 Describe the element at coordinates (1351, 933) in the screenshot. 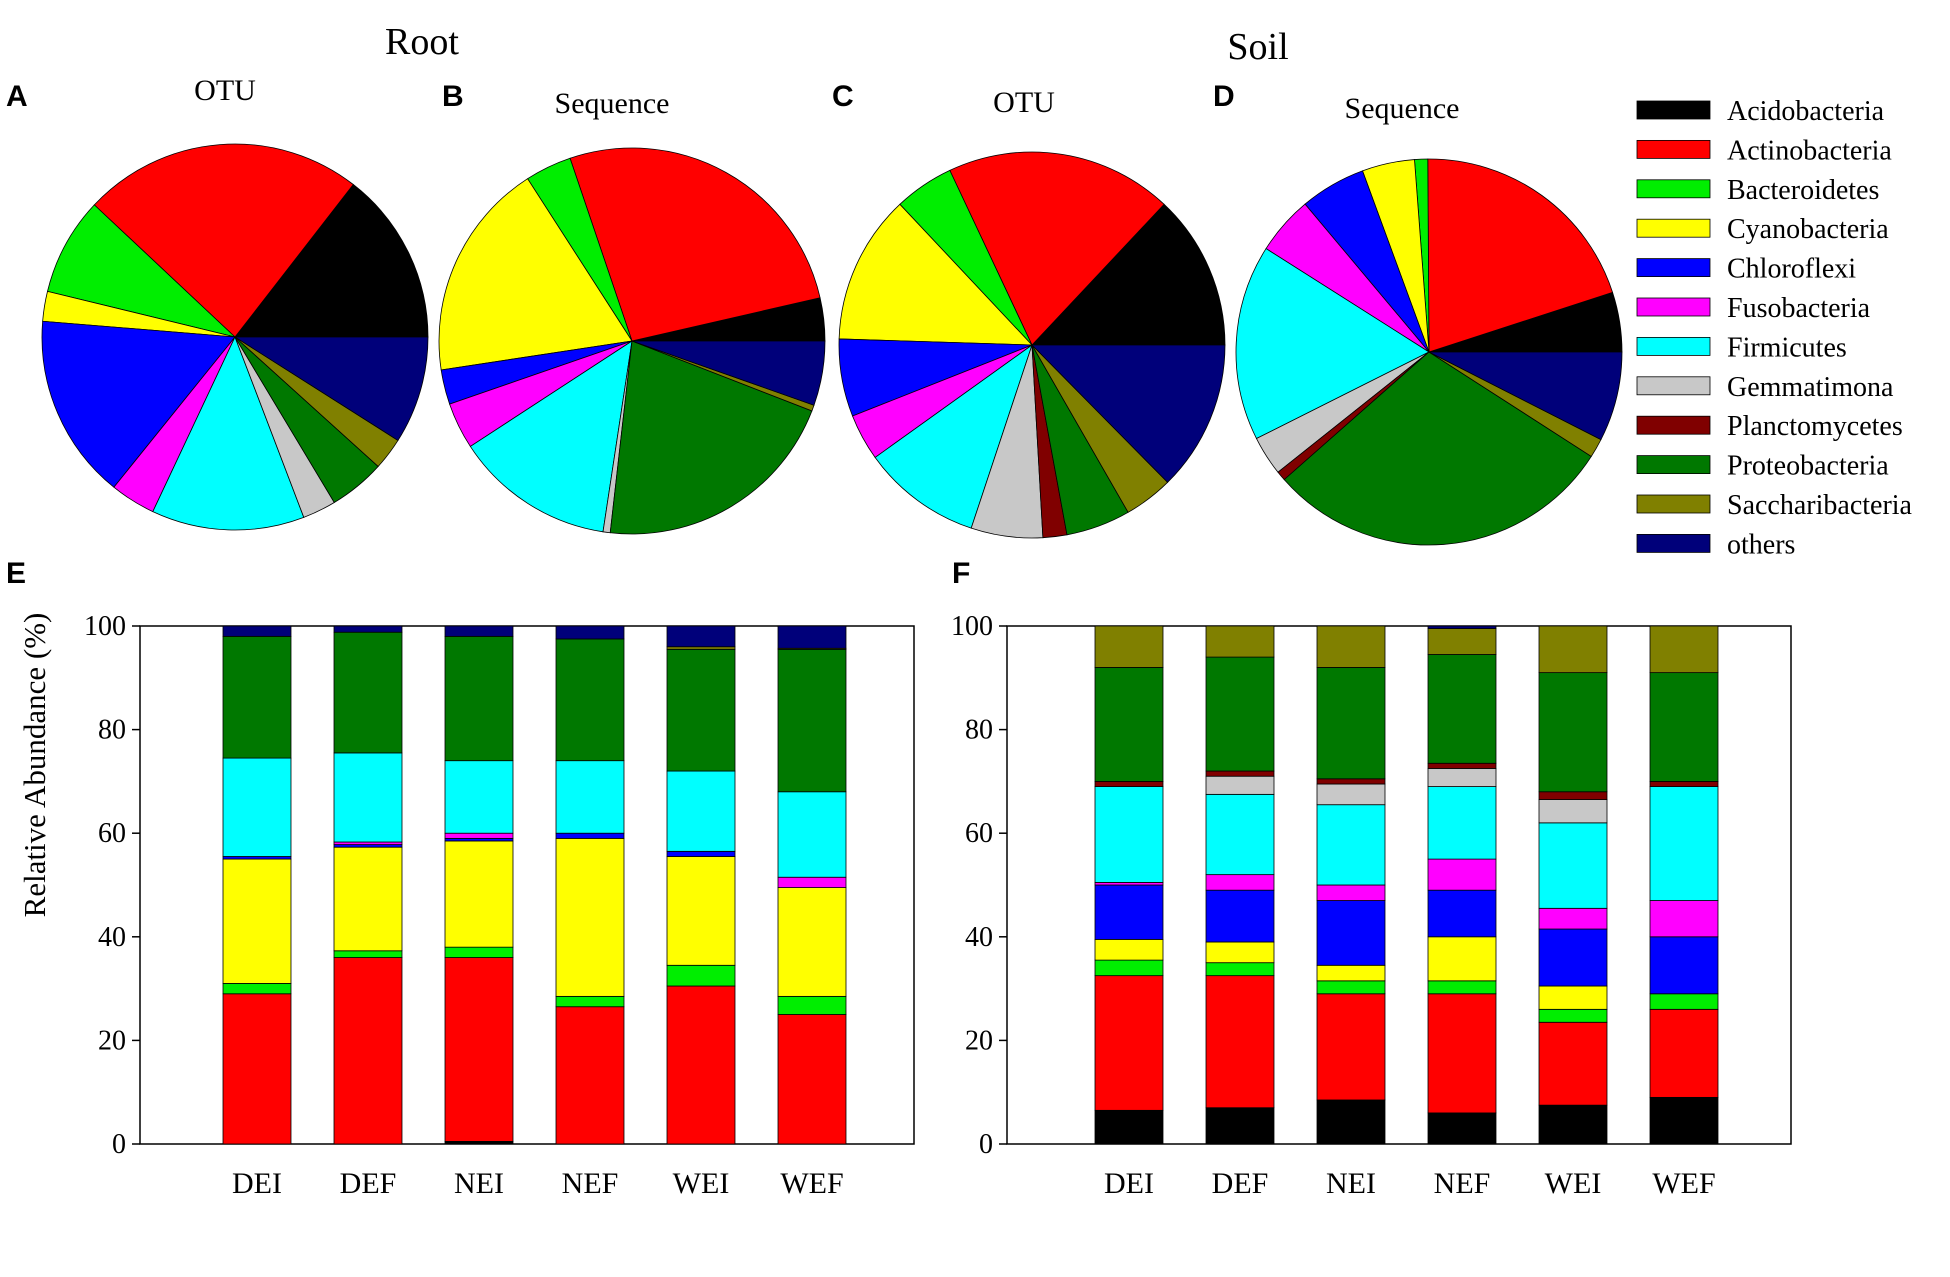

I see `bar-segment-chloroflexi-nei` at that location.